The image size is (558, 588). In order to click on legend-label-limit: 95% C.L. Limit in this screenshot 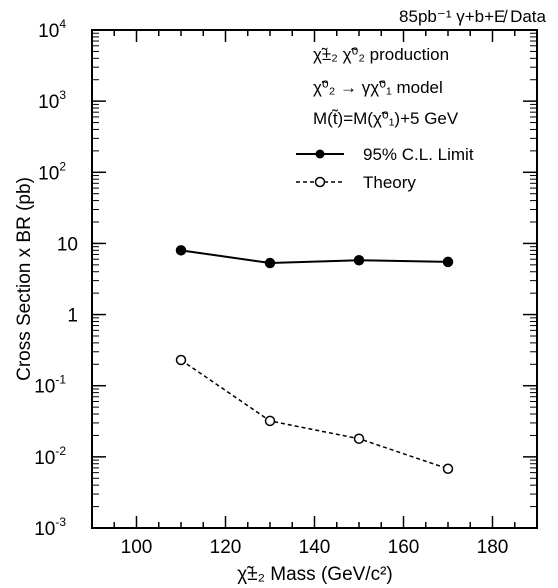, I will do `click(418, 154)`.